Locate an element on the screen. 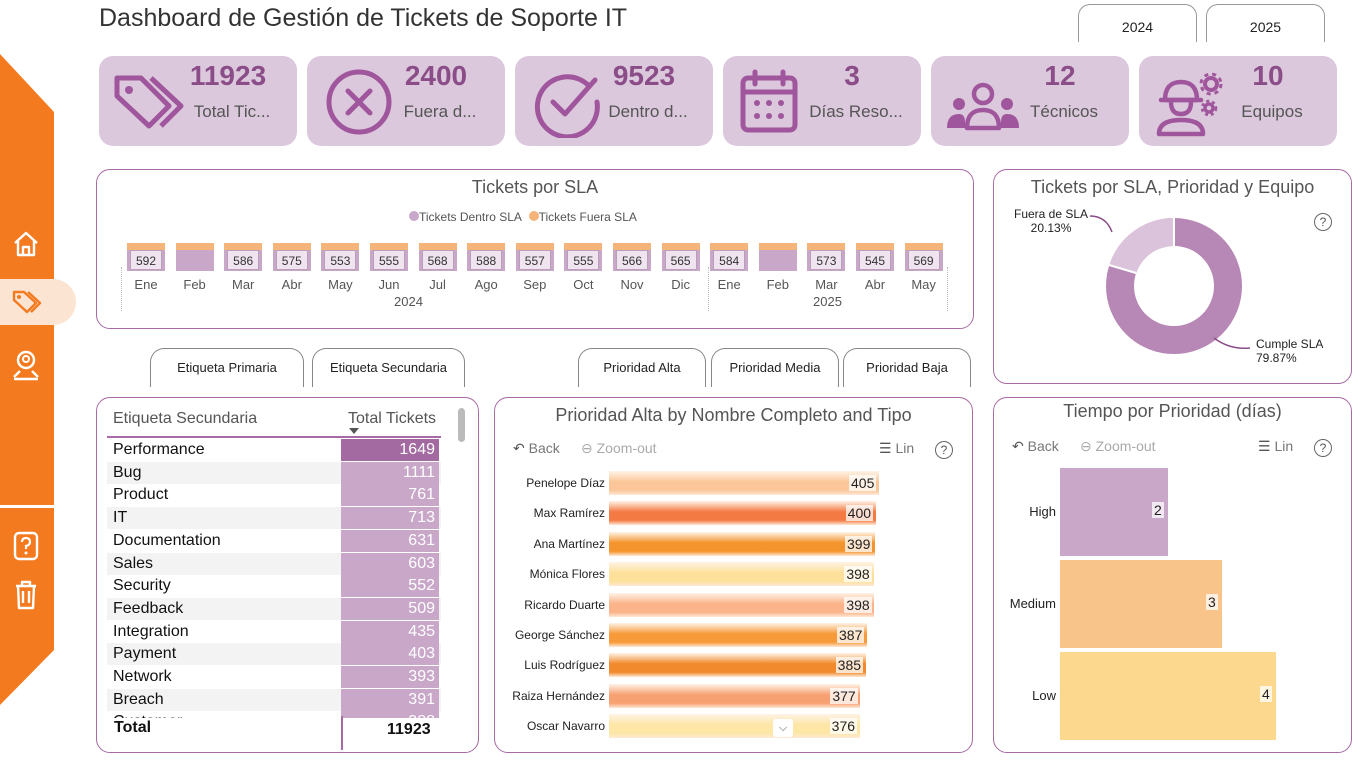  row-label: Performance is located at coordinates (159, 449).